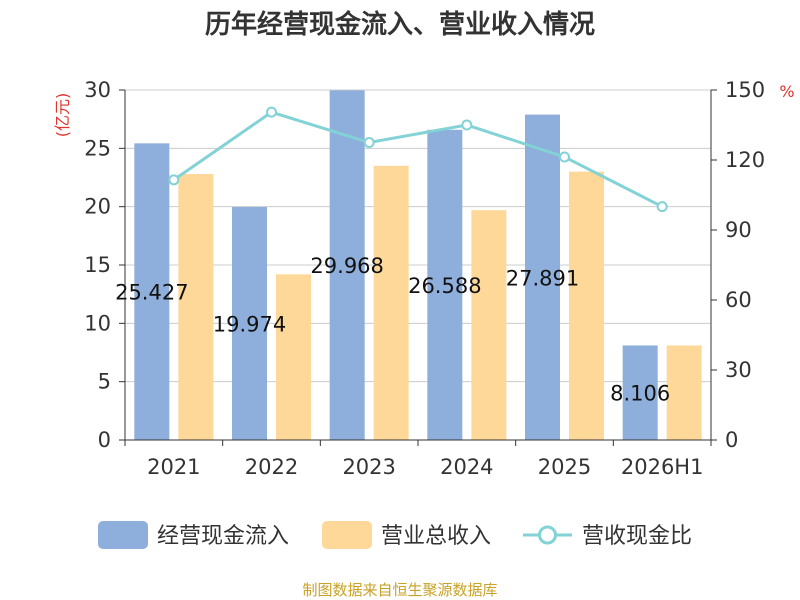 The width and height of the screenshot is (800, 600). What do you see at coordinates (104, 382) in the screenshot?
I see `left-tick-label: 5` at bounding box center [104, 382].